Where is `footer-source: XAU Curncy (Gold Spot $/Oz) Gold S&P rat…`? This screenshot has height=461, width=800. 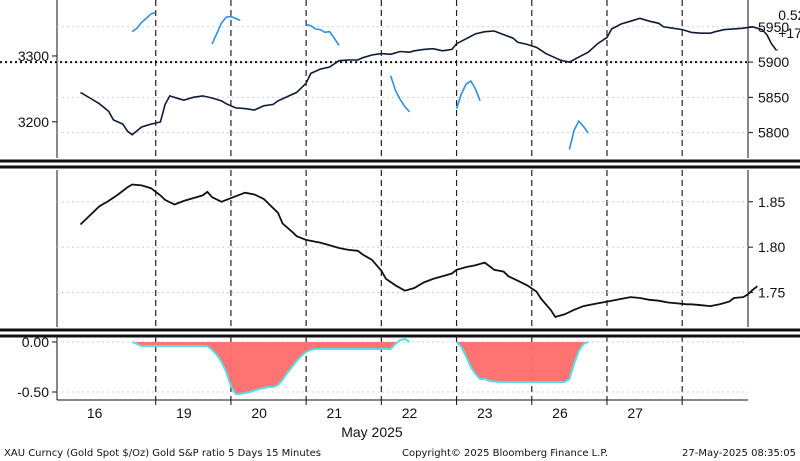
footer-source: XAU Curncy (Gold Spot $/Oz) Gold S&P rat… is located at coordinates (162, 453).